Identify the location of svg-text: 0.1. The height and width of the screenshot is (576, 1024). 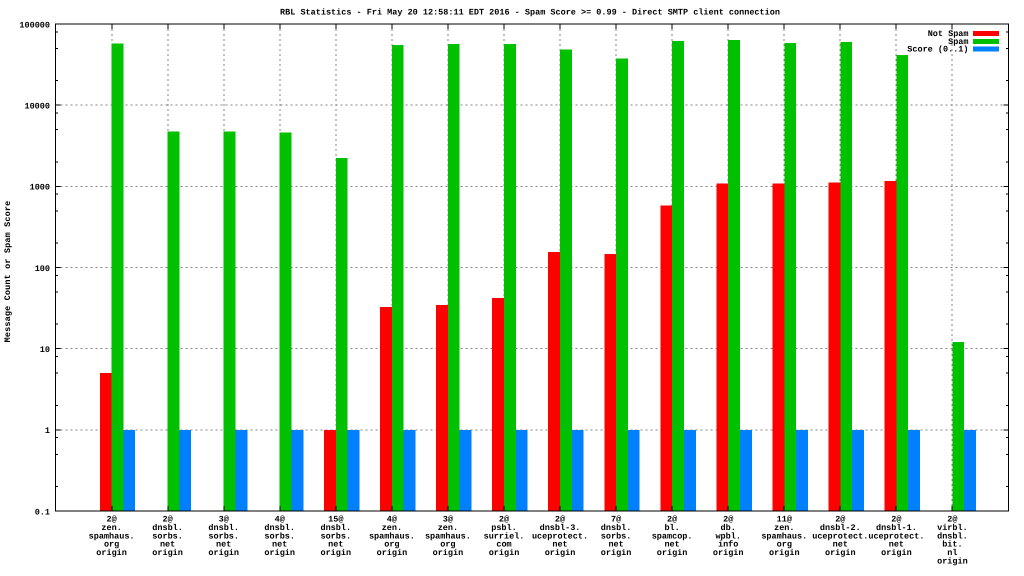
(42, 512).